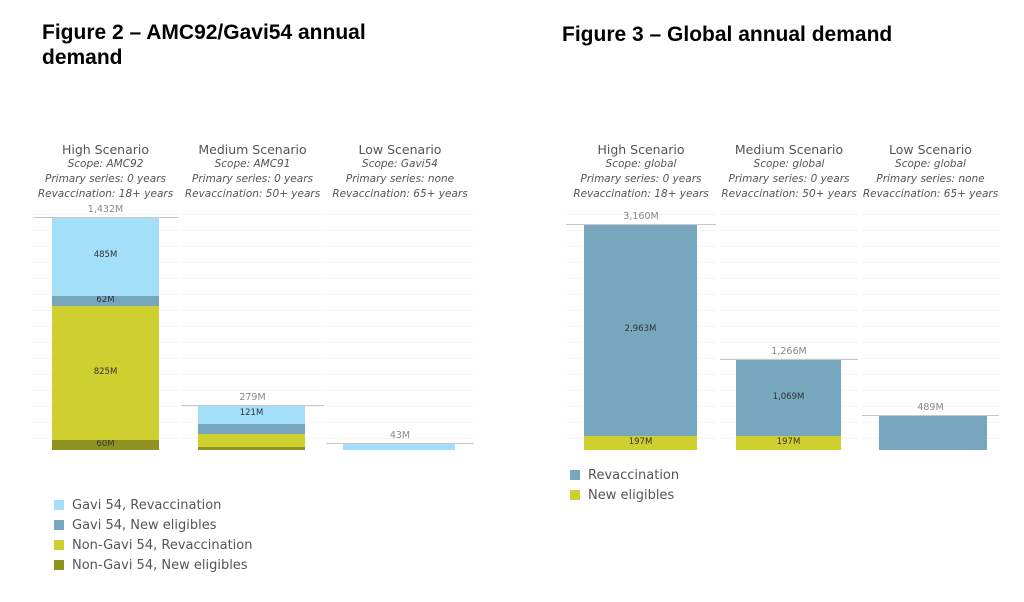  I want to click on total-label: 1,266M, so click(789, 352).